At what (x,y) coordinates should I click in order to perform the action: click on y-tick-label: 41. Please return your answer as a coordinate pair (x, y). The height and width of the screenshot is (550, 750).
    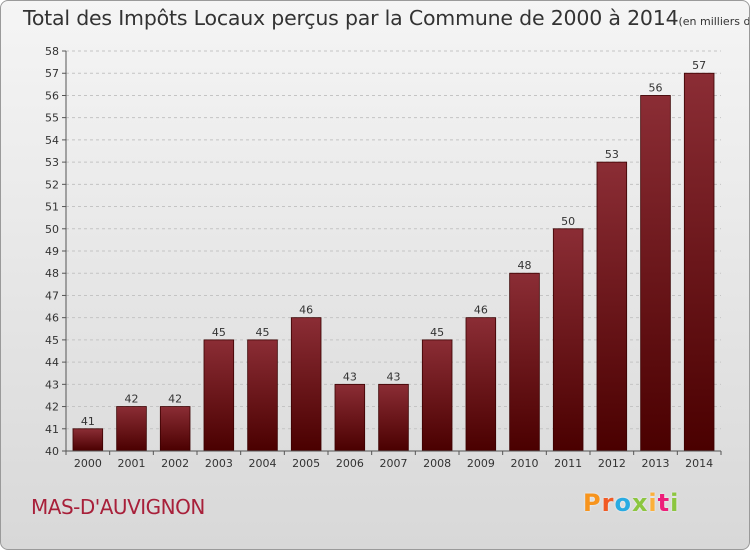
    Looking at the image, I should click on (52, 429).